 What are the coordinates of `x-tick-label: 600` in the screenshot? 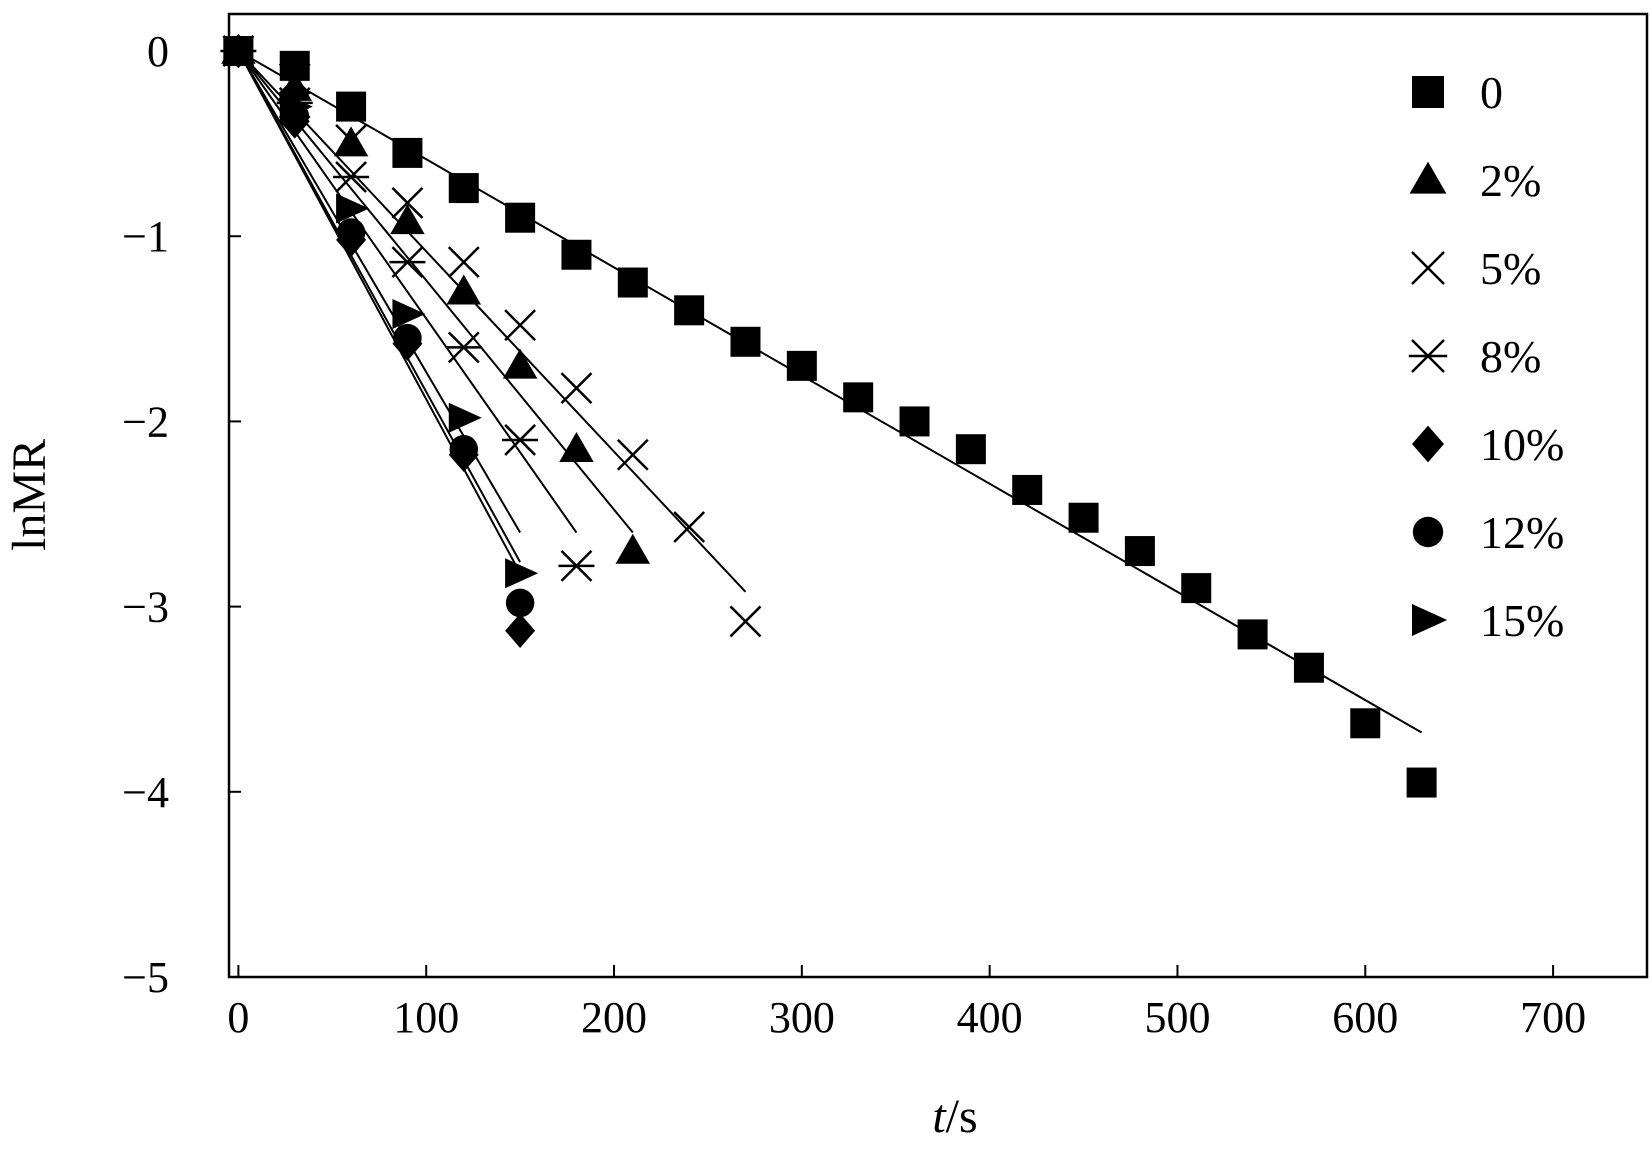 It's located at (1365, 1017).